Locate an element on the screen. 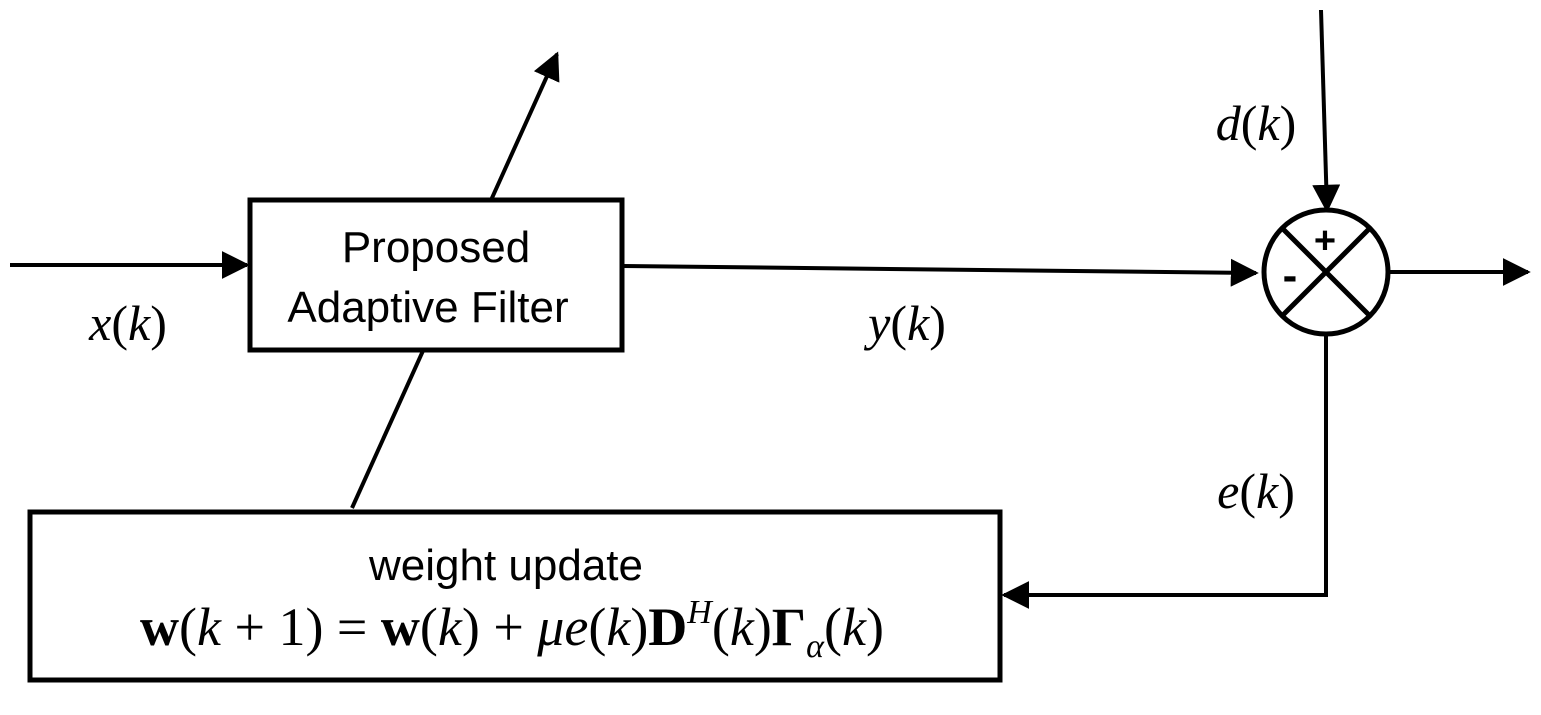 This screenshot has height=715, width=1541. eq-paren-3: ( is located at coordinates (597, 627).